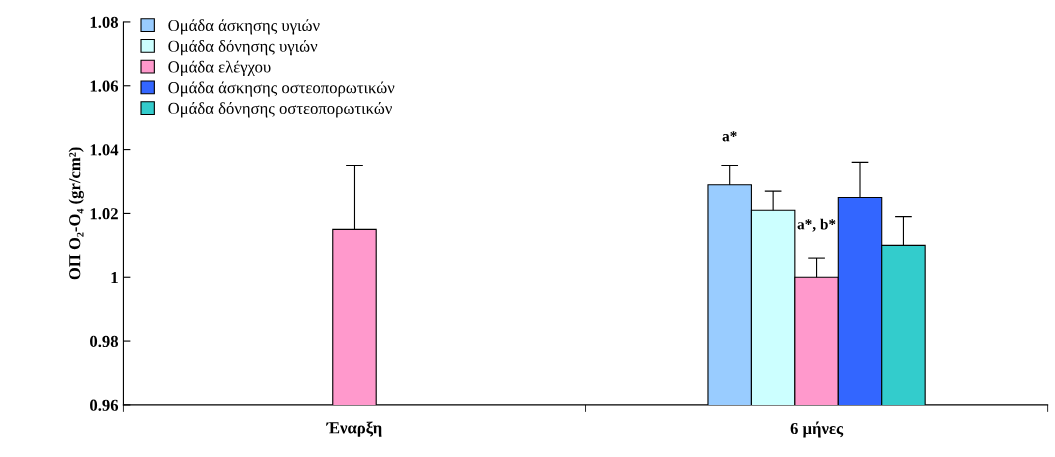 The width and height of the screenshot is (1055, 457). What do you see at coordinates (104, 341) in the screenshot?
I see `y-tick-label: 0.98` at bounding box center [104, 341].